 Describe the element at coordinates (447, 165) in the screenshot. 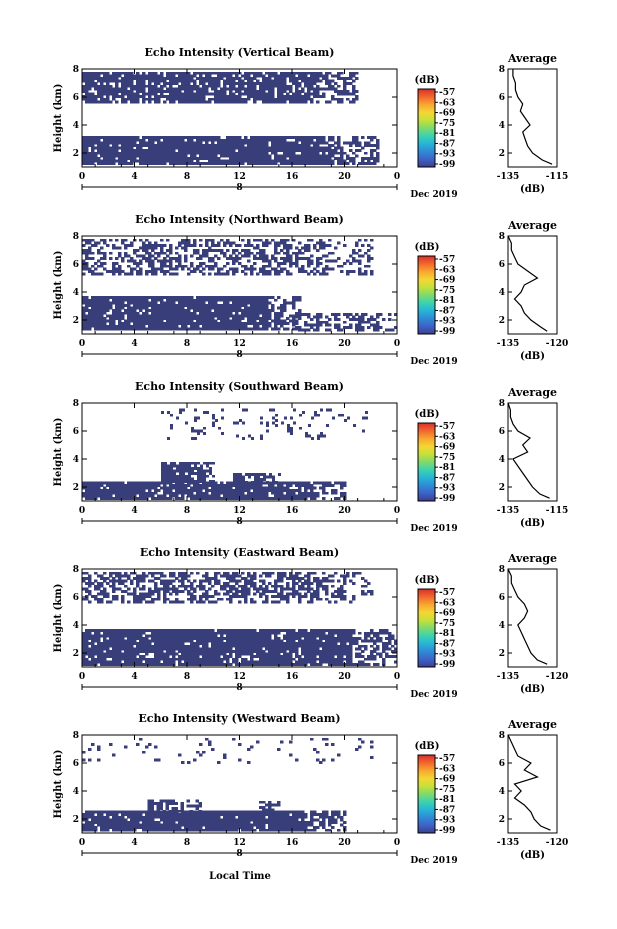

I see `colorbar-tick-label: -99` at that location.